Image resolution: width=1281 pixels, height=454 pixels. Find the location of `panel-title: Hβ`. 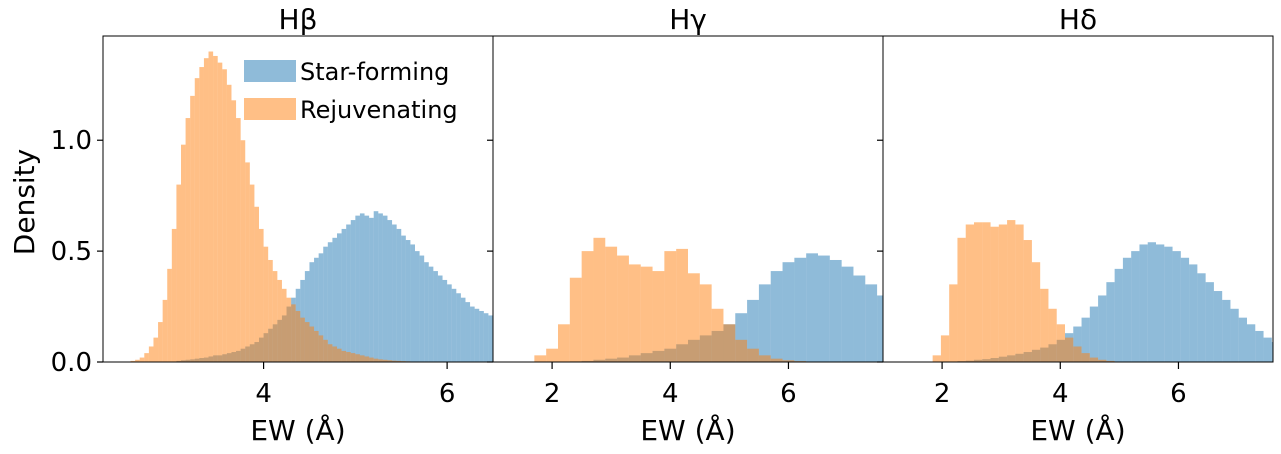

panel-title: Hβ is located at coordinates (298, 19).